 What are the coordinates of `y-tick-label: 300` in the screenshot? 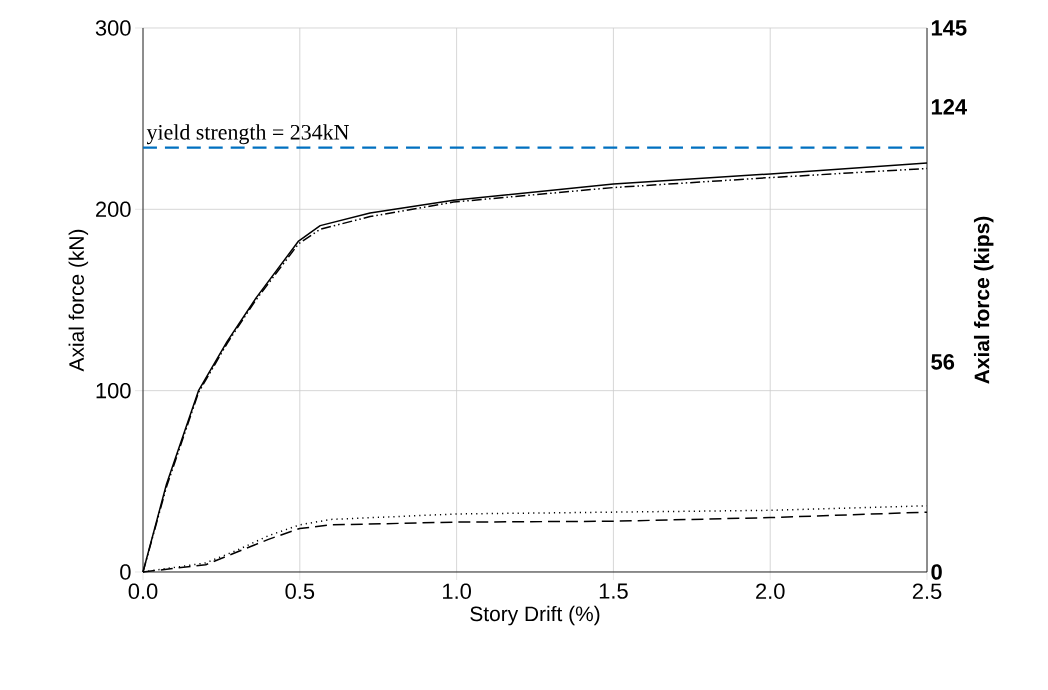 It's located at (113, 28).